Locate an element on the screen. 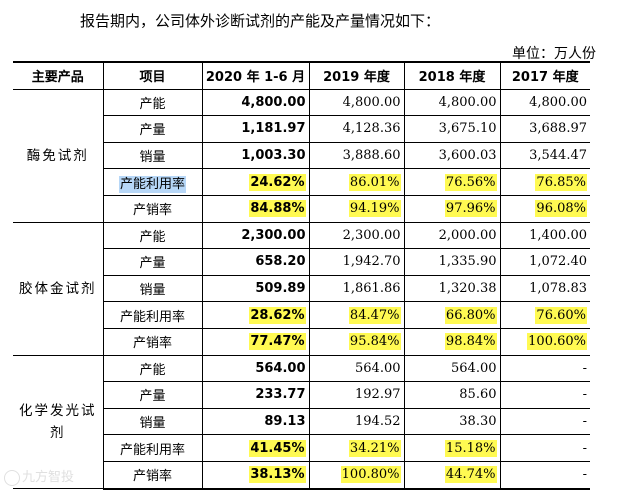 This screenshot has width=640, height=494. value-cell: 1,861.86 is located at coordinates (356, 289).